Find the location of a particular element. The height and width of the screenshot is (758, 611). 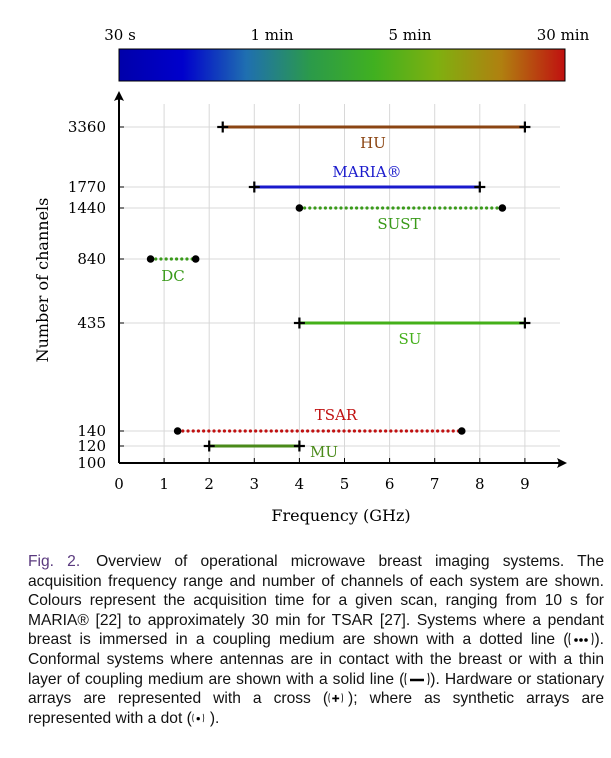

x-tick-label: 6 is located at coordinates (390, 484).